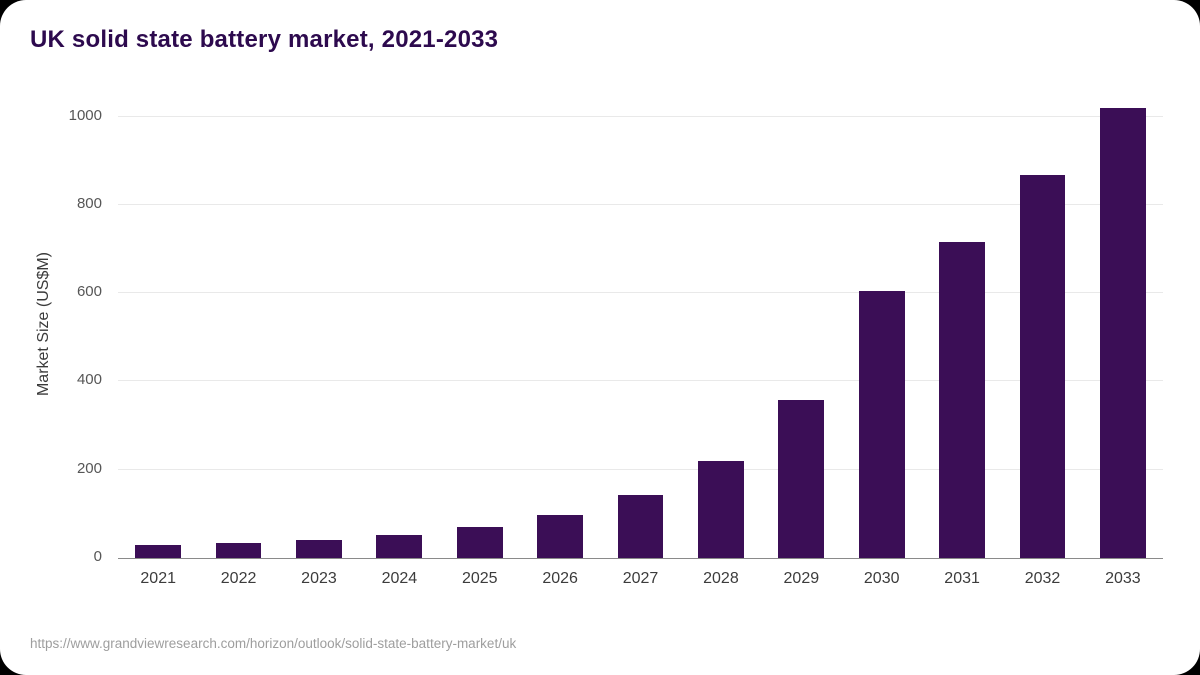  Describe the element at coordinates (319, 578) in the screenshot. I see `x-tick-label-2023: 2023` at that location.